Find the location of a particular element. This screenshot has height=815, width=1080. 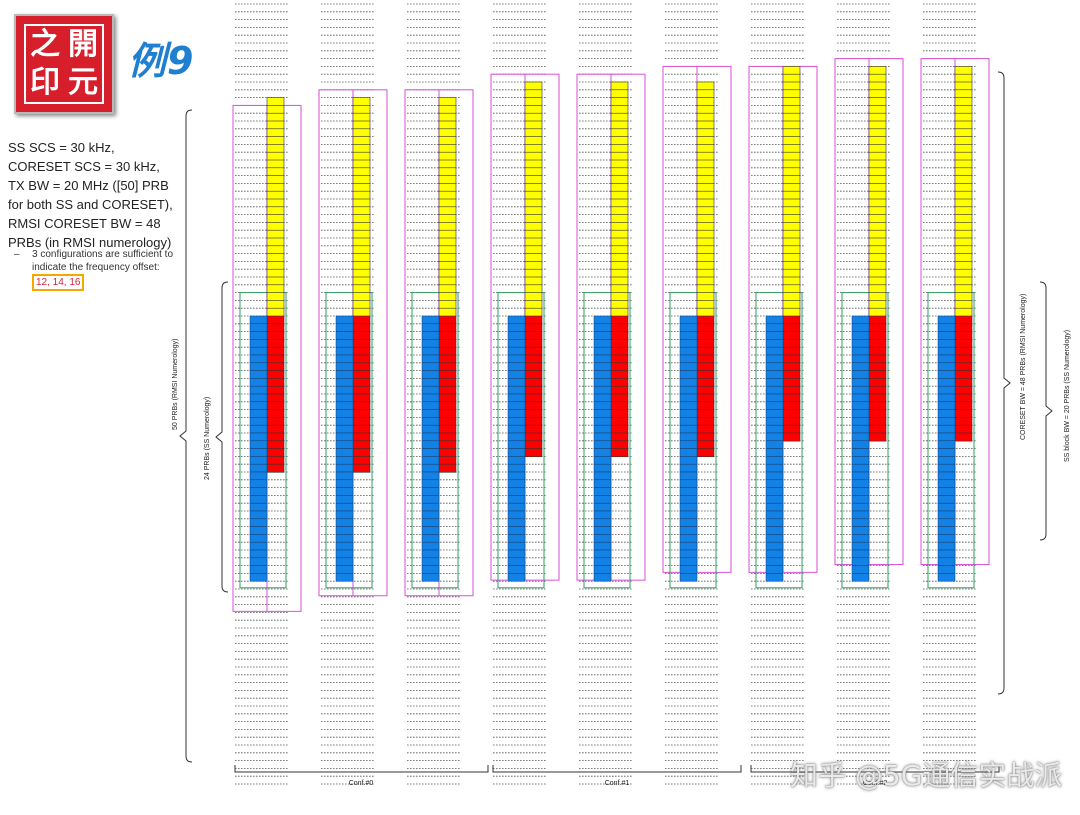

ss-window-box is located at coordinates (865, 440).